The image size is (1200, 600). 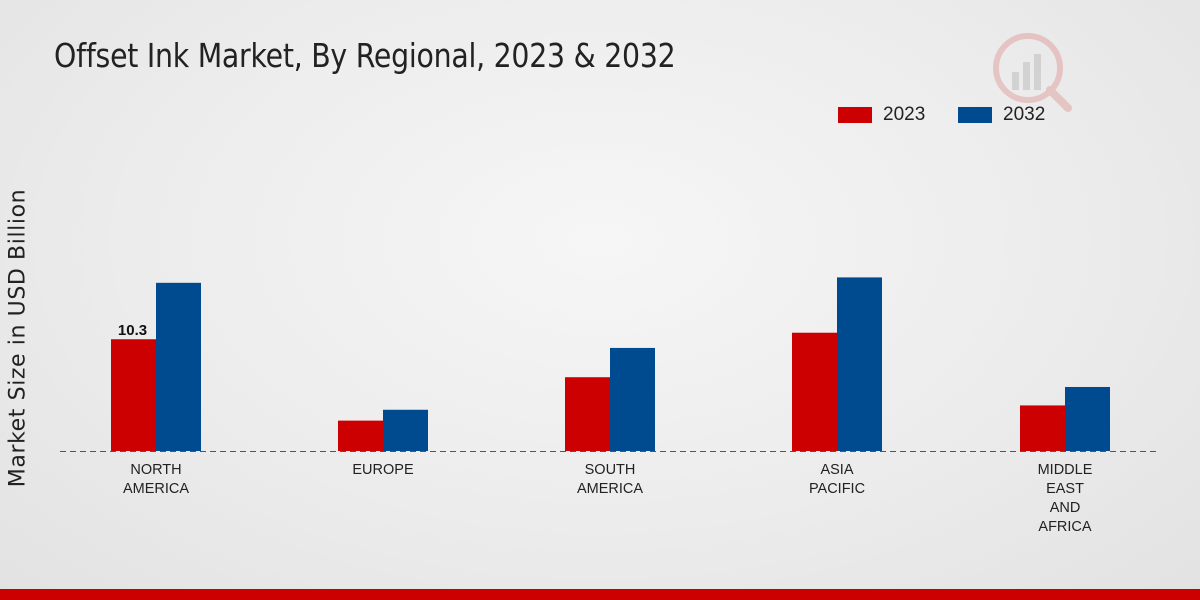 I want to click on data-label-0: 10.3, so click(x=132, y=330).